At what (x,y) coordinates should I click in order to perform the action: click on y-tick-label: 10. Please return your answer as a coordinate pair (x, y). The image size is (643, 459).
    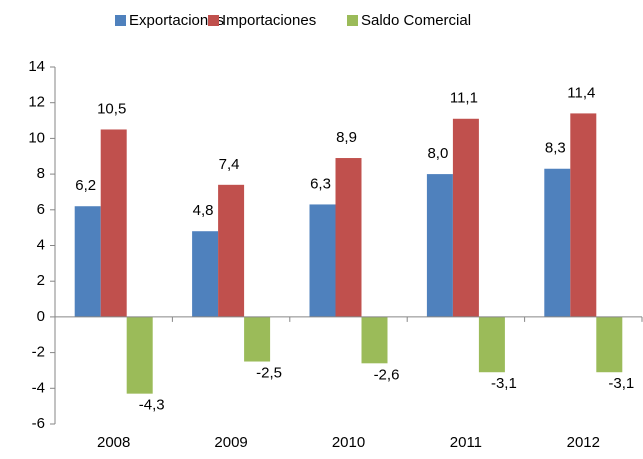
    Looking at the image, I should click on (36, 137).